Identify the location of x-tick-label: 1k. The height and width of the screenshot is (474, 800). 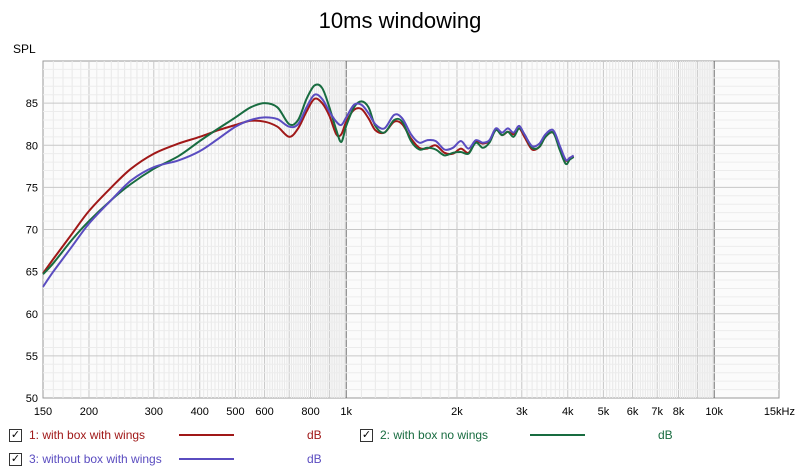
(346, 412).